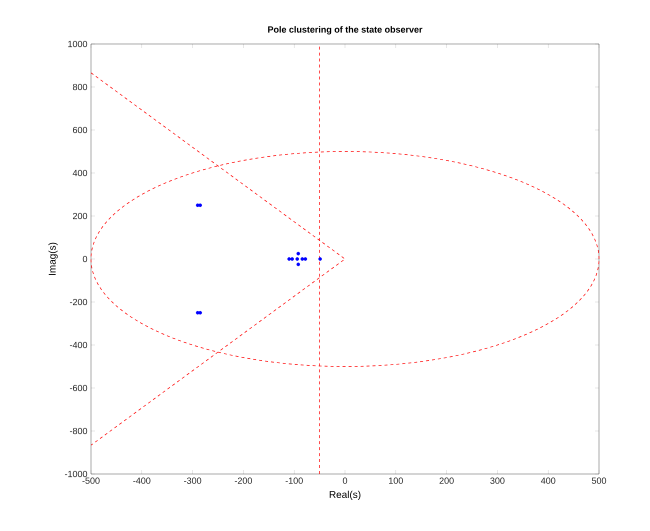  I want to click on y-tick-label: -800, so click(79, 431).